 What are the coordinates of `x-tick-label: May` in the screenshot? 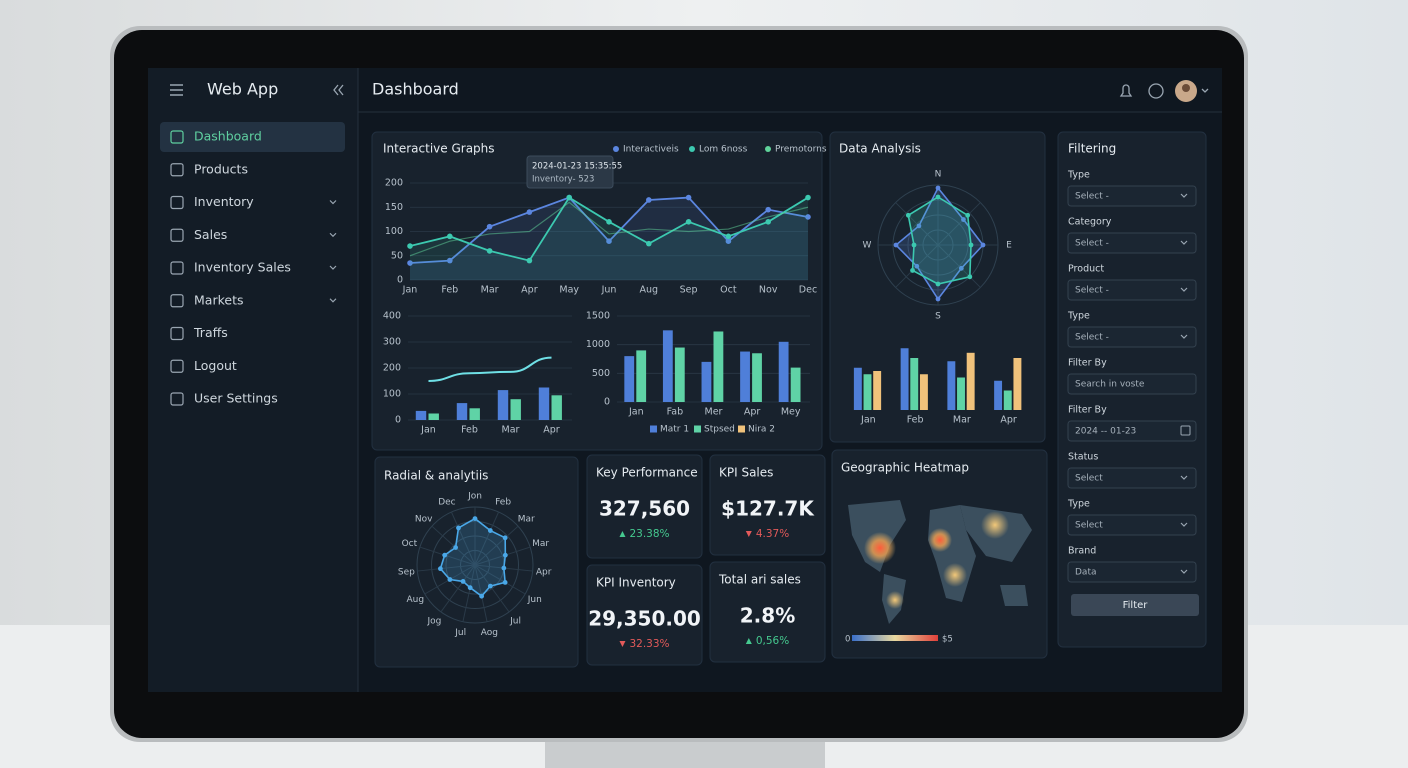 It's located at (569, 290).